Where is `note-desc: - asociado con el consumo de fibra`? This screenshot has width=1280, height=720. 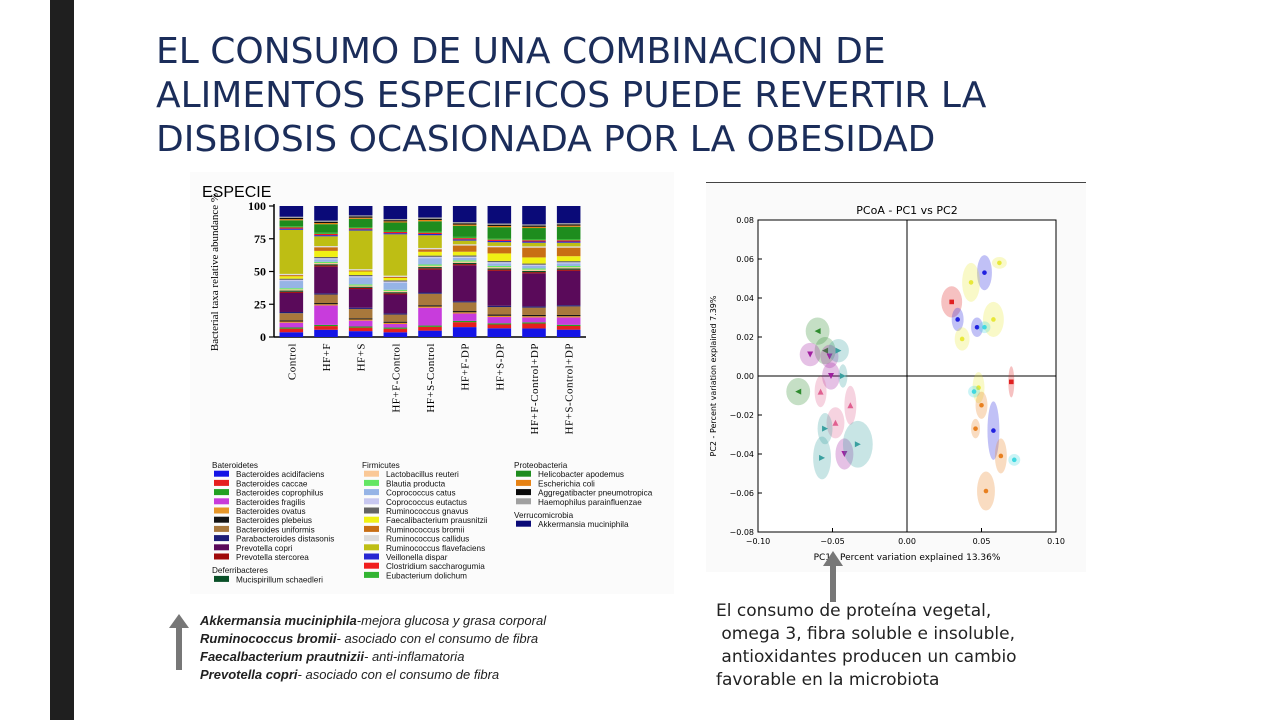 note-desc: - asociado con el consumo de fibra is located at coordinates (437, 638).